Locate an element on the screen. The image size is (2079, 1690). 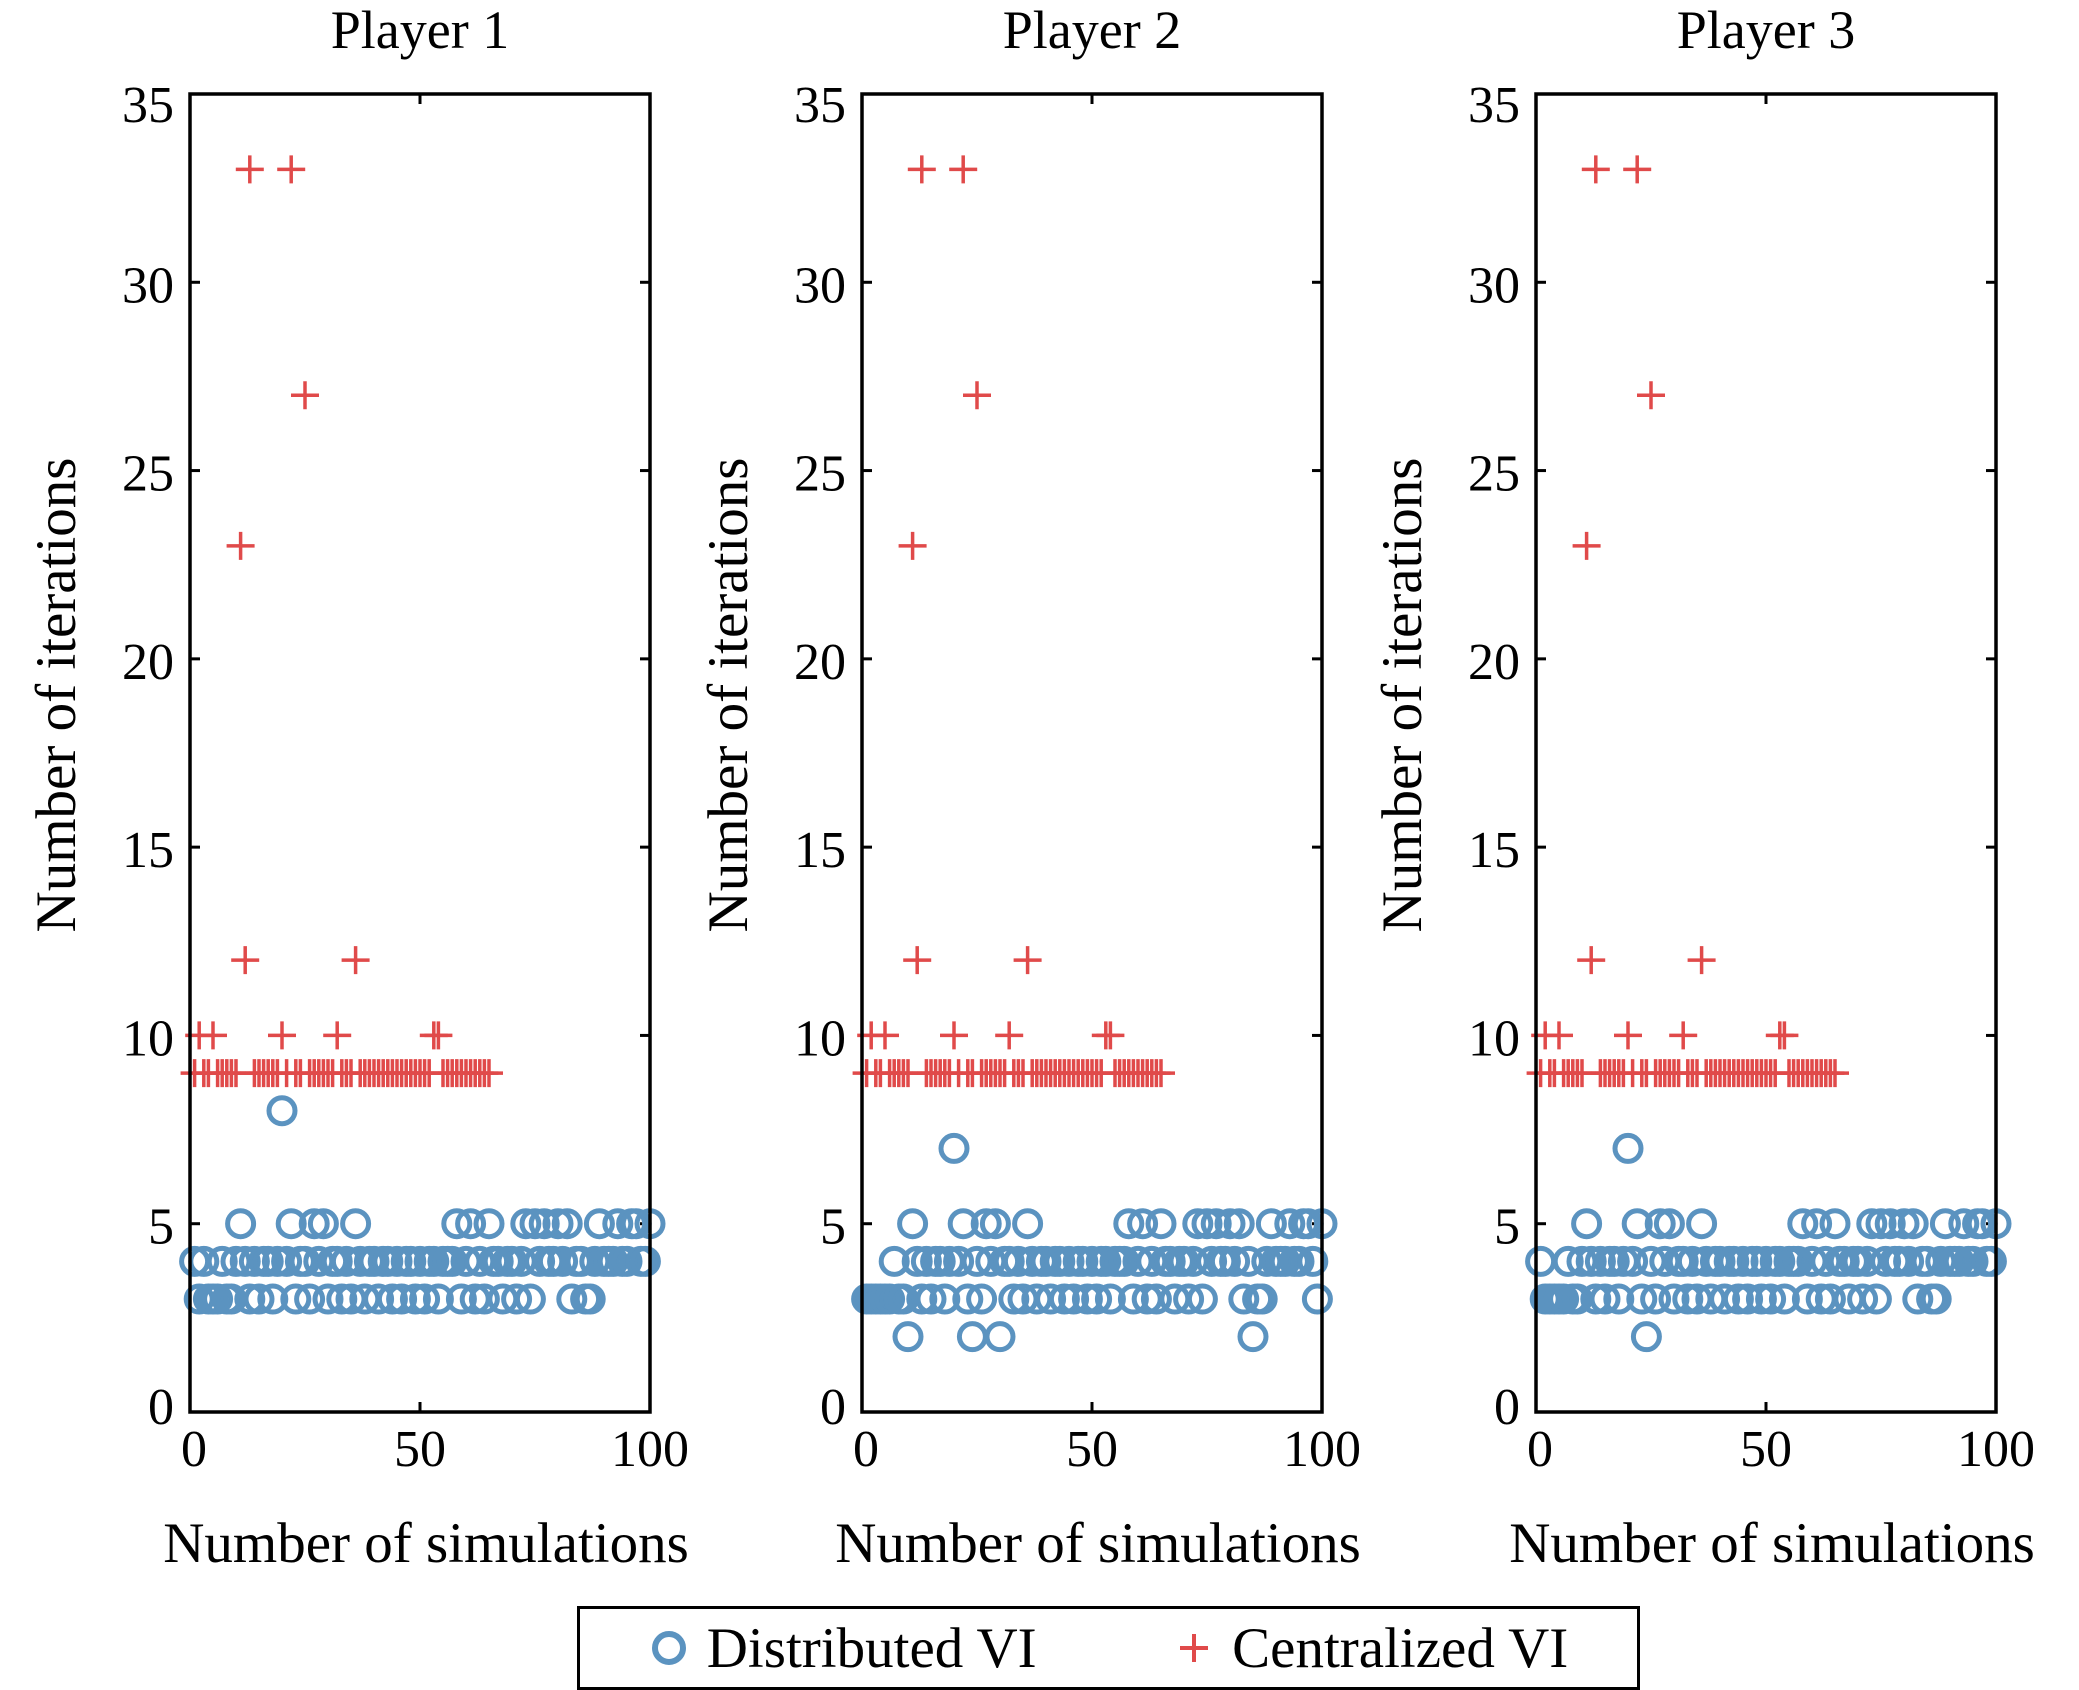
y-tick-label: 15 is located at coordinates (820, 850).